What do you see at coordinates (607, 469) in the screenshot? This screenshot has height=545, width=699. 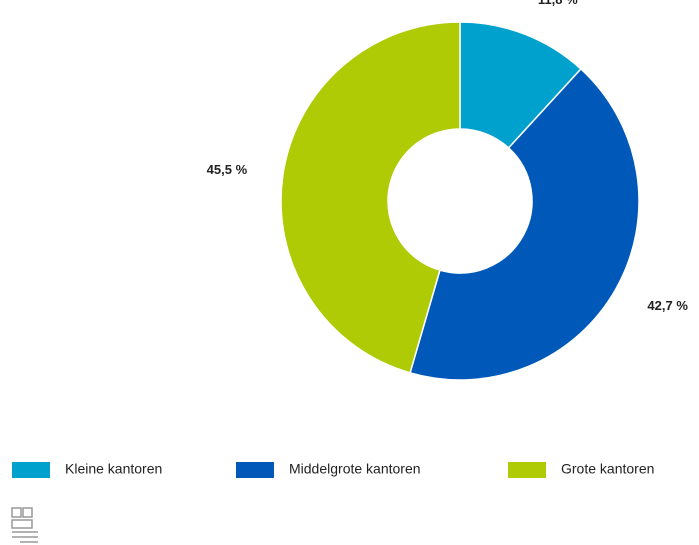 I see `legend-label: Grote kantoren` at bounding box center [607, 469].